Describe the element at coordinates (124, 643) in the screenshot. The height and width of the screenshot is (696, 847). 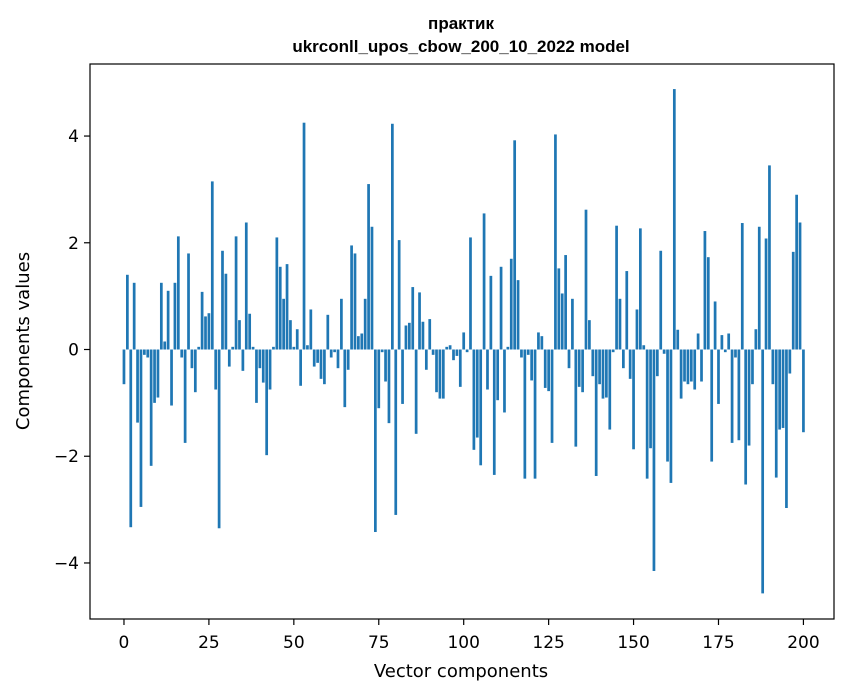
I see `x-tick-label-0: 0` at that location.